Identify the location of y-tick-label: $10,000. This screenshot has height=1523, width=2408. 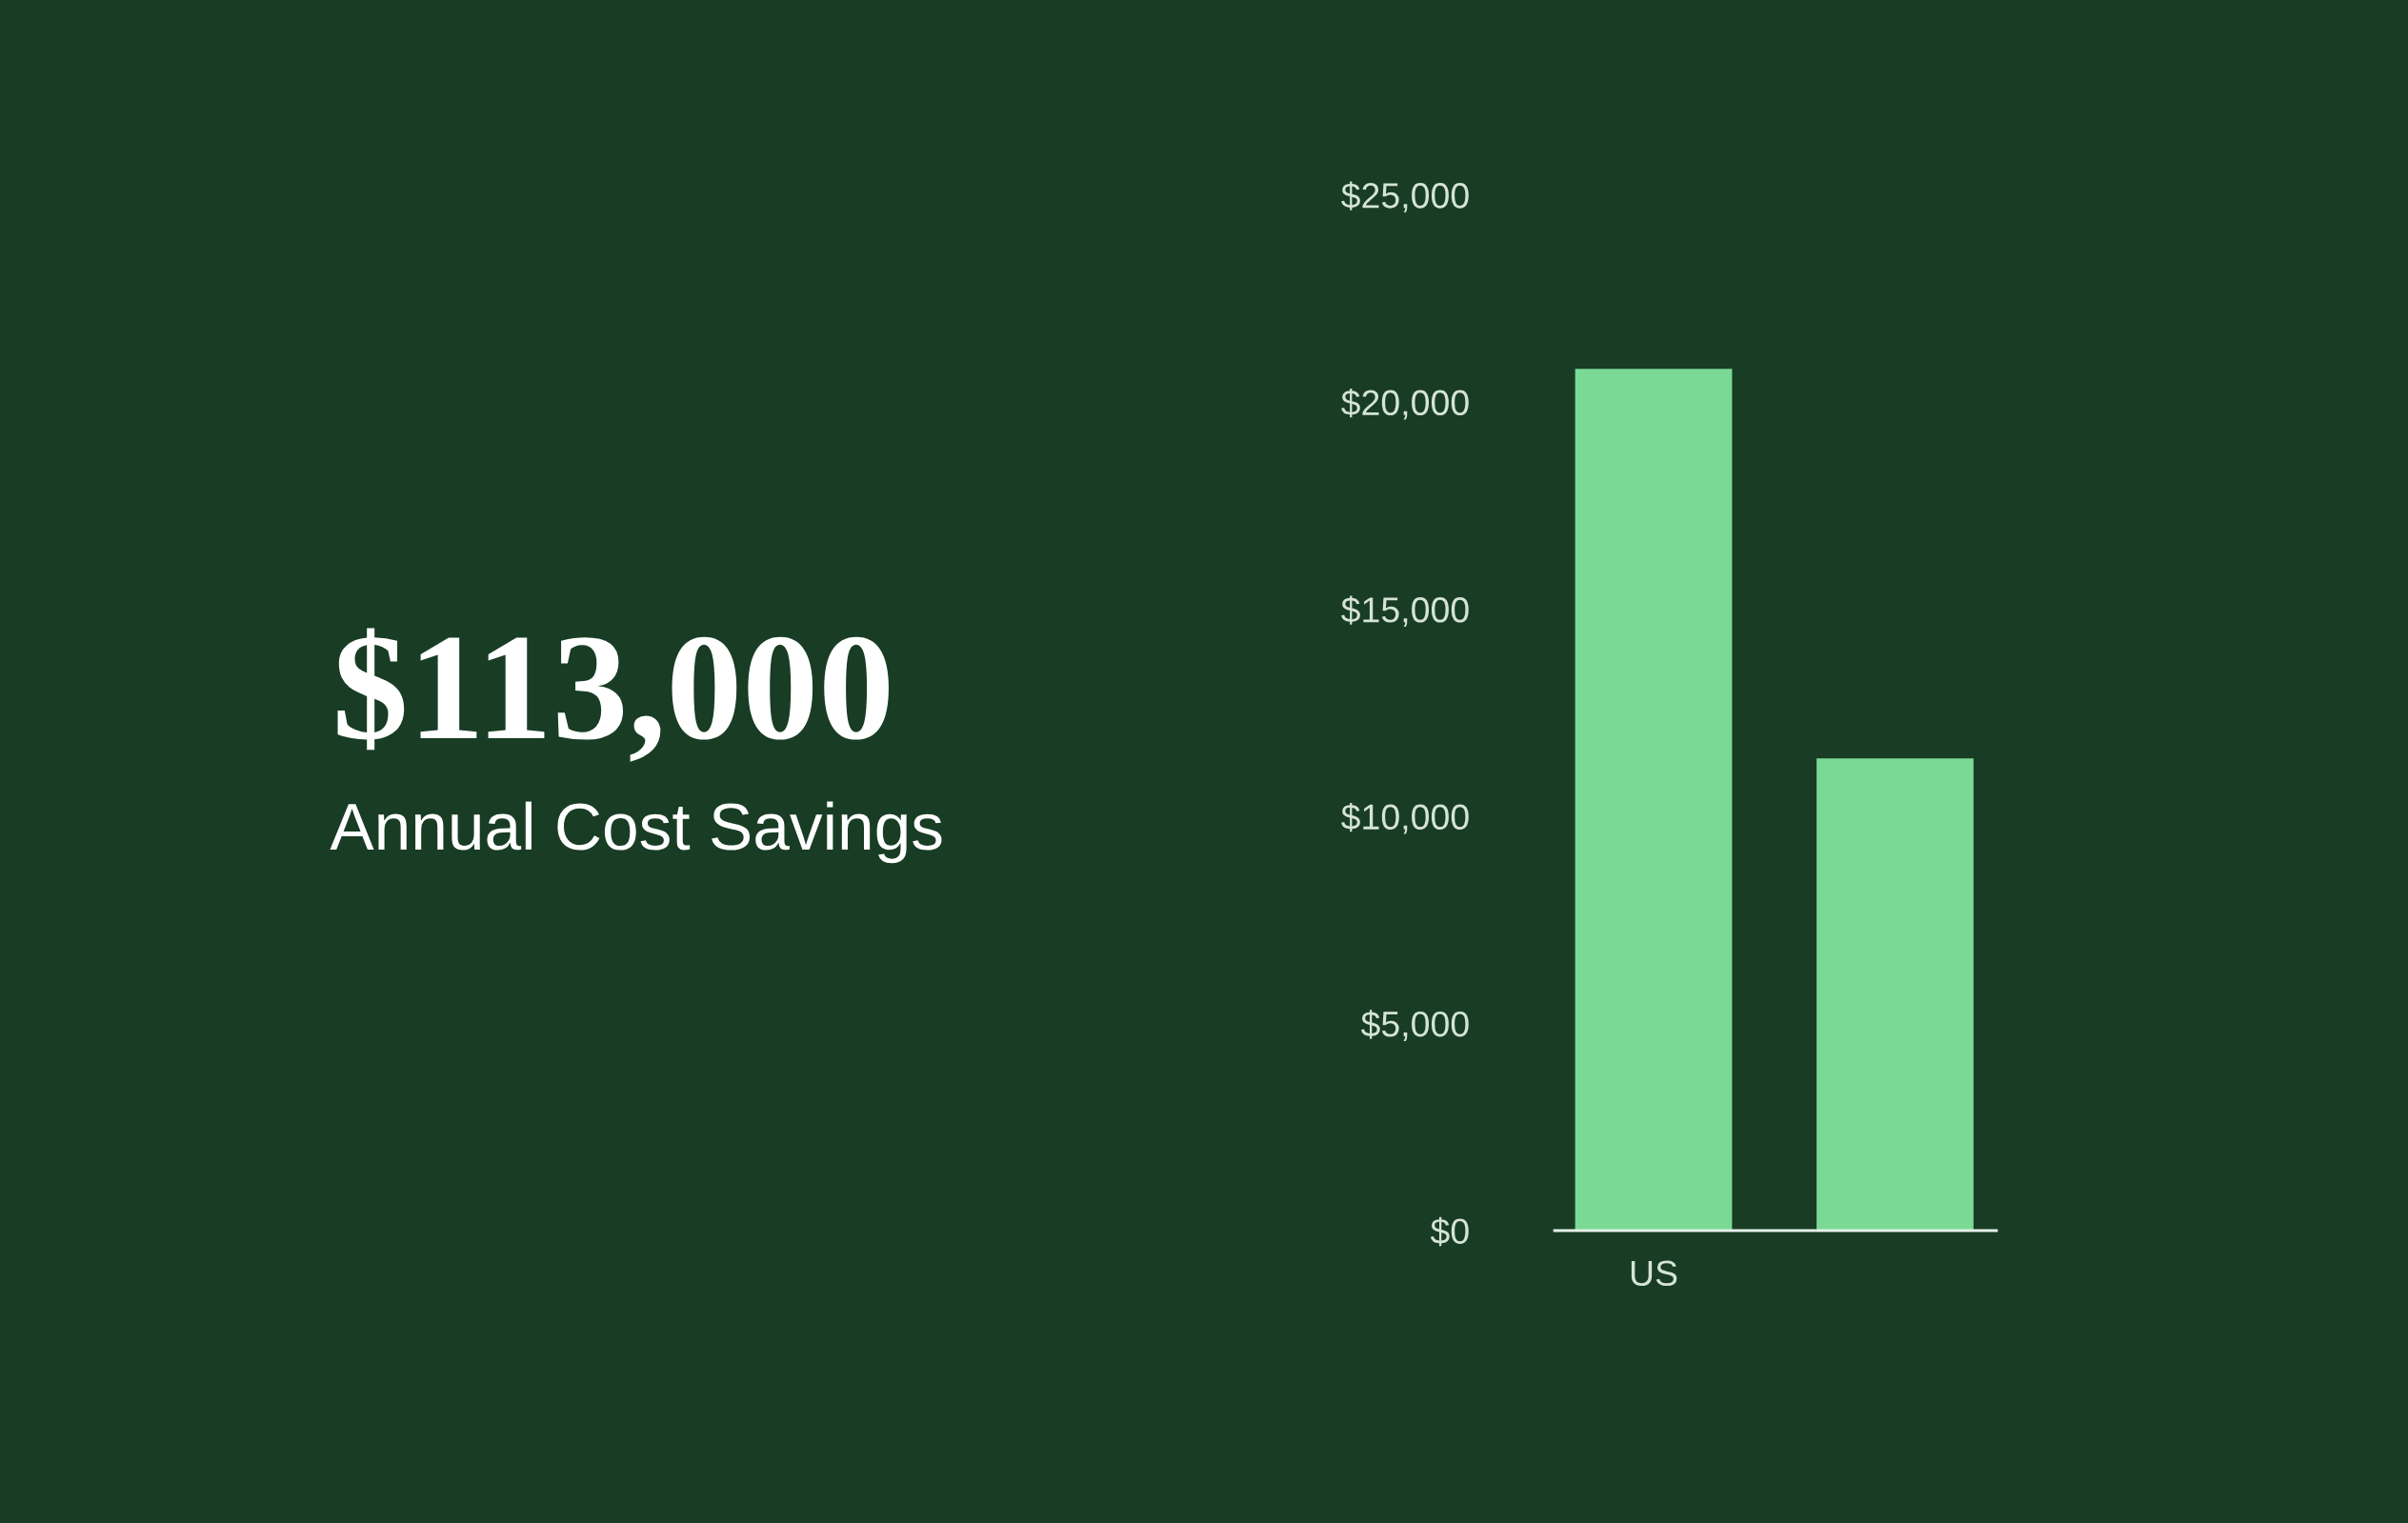
(1405, 818).